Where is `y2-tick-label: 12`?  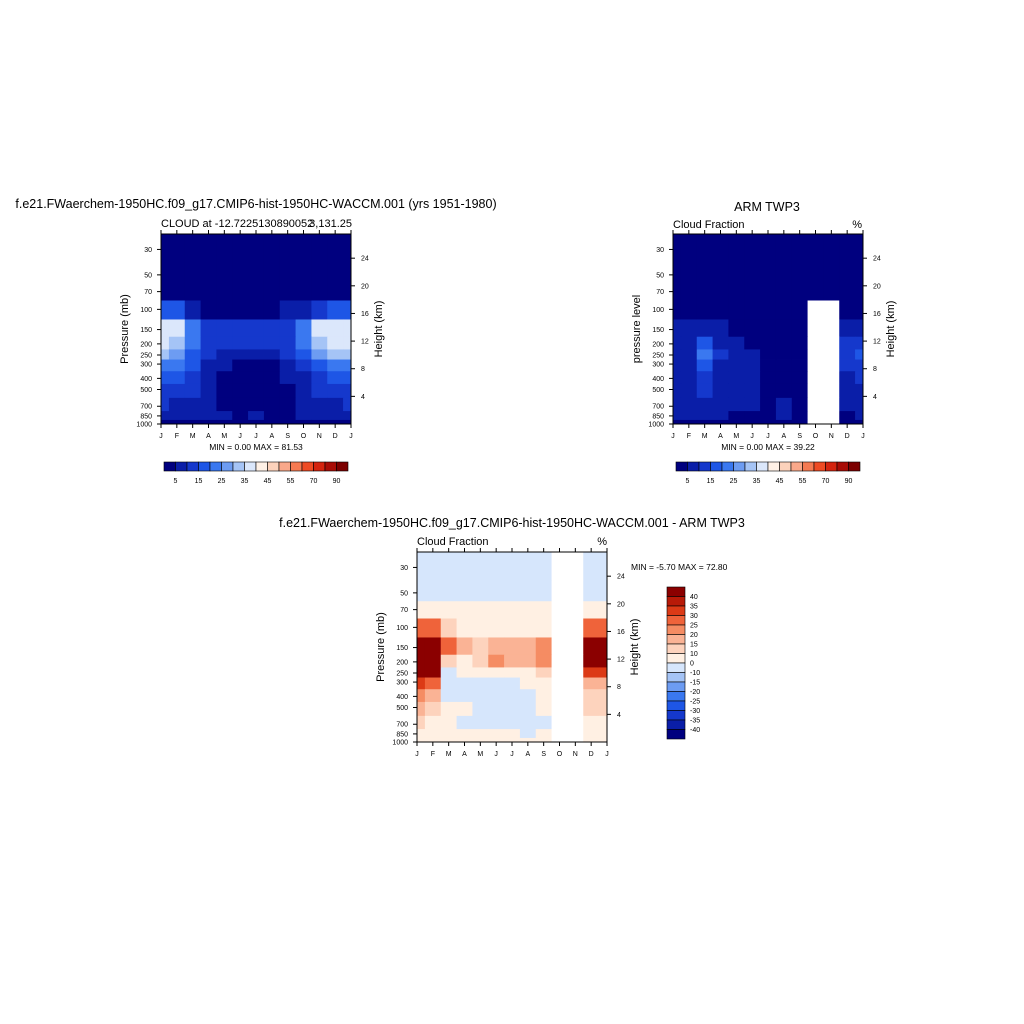 y2-tick-label: 12 is located at coordinates (877, 342).